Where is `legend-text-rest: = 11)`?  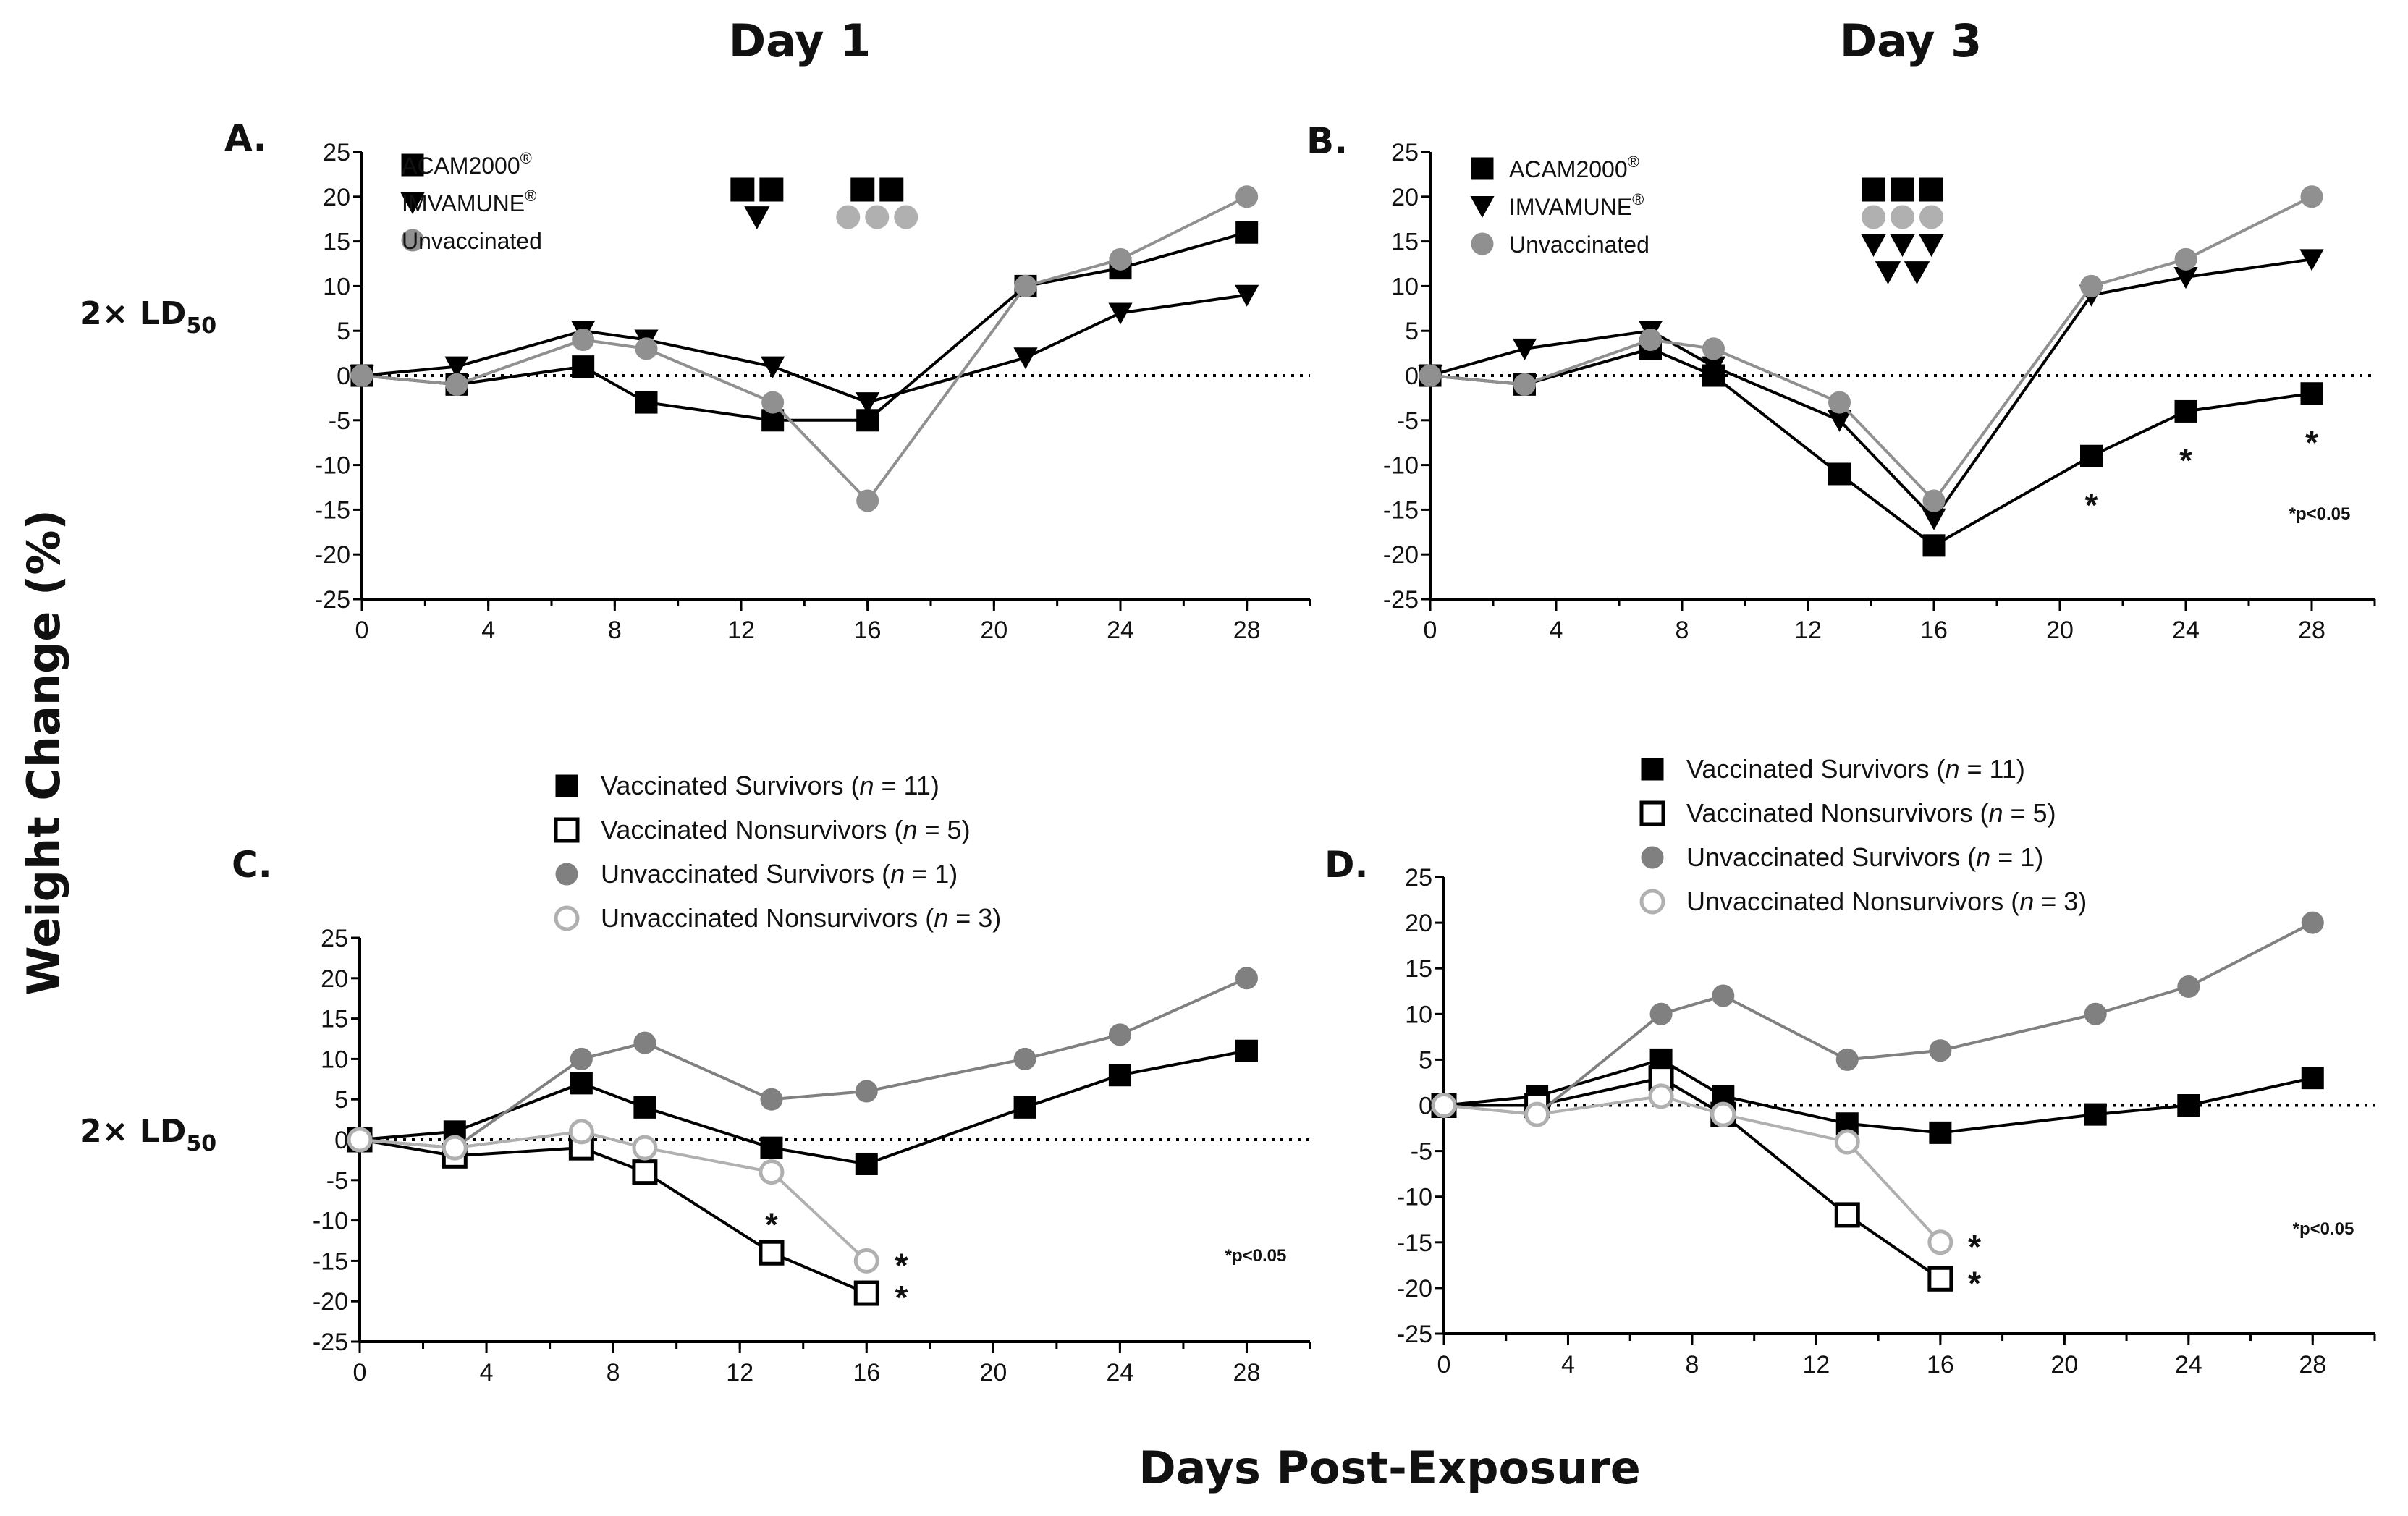 legend-text-rest: = 11) is located at coordinates (1992, 769).